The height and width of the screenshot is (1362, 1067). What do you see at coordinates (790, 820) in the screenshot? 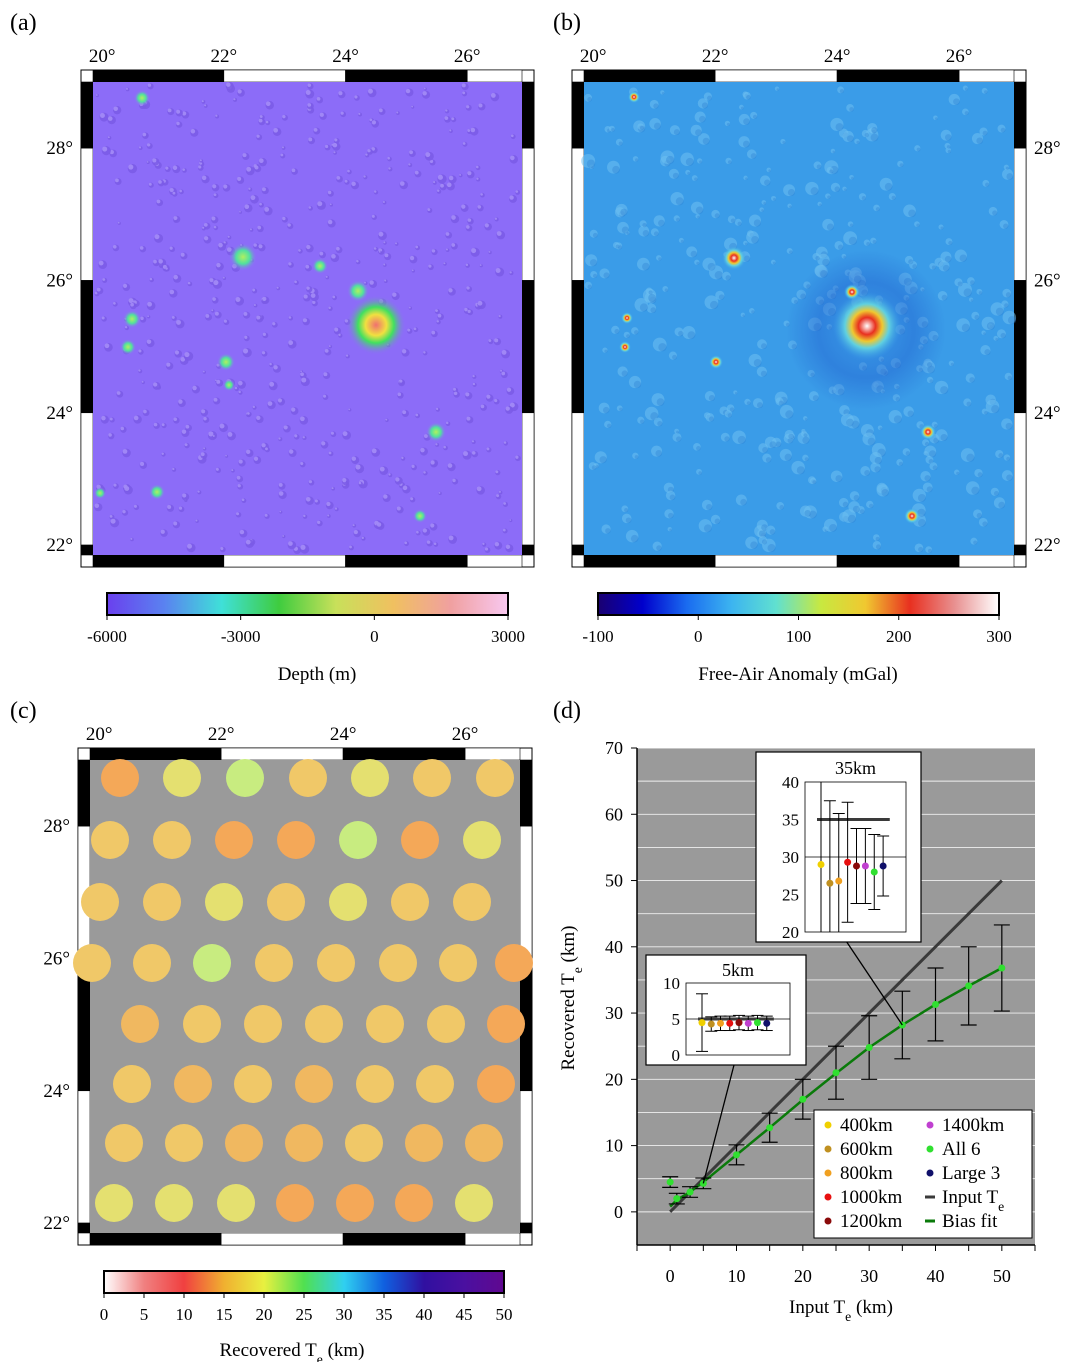
I see `inset-y-tick-label: 35` at bounding box center [790, 820].